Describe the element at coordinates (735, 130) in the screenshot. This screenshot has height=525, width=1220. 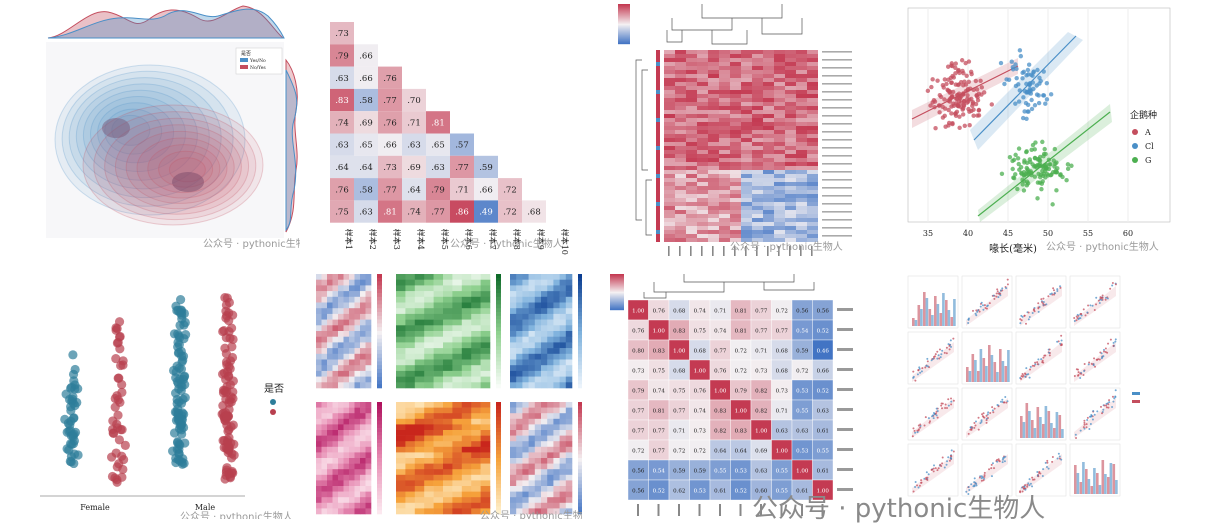
I see `clustermap-chart` at that location.